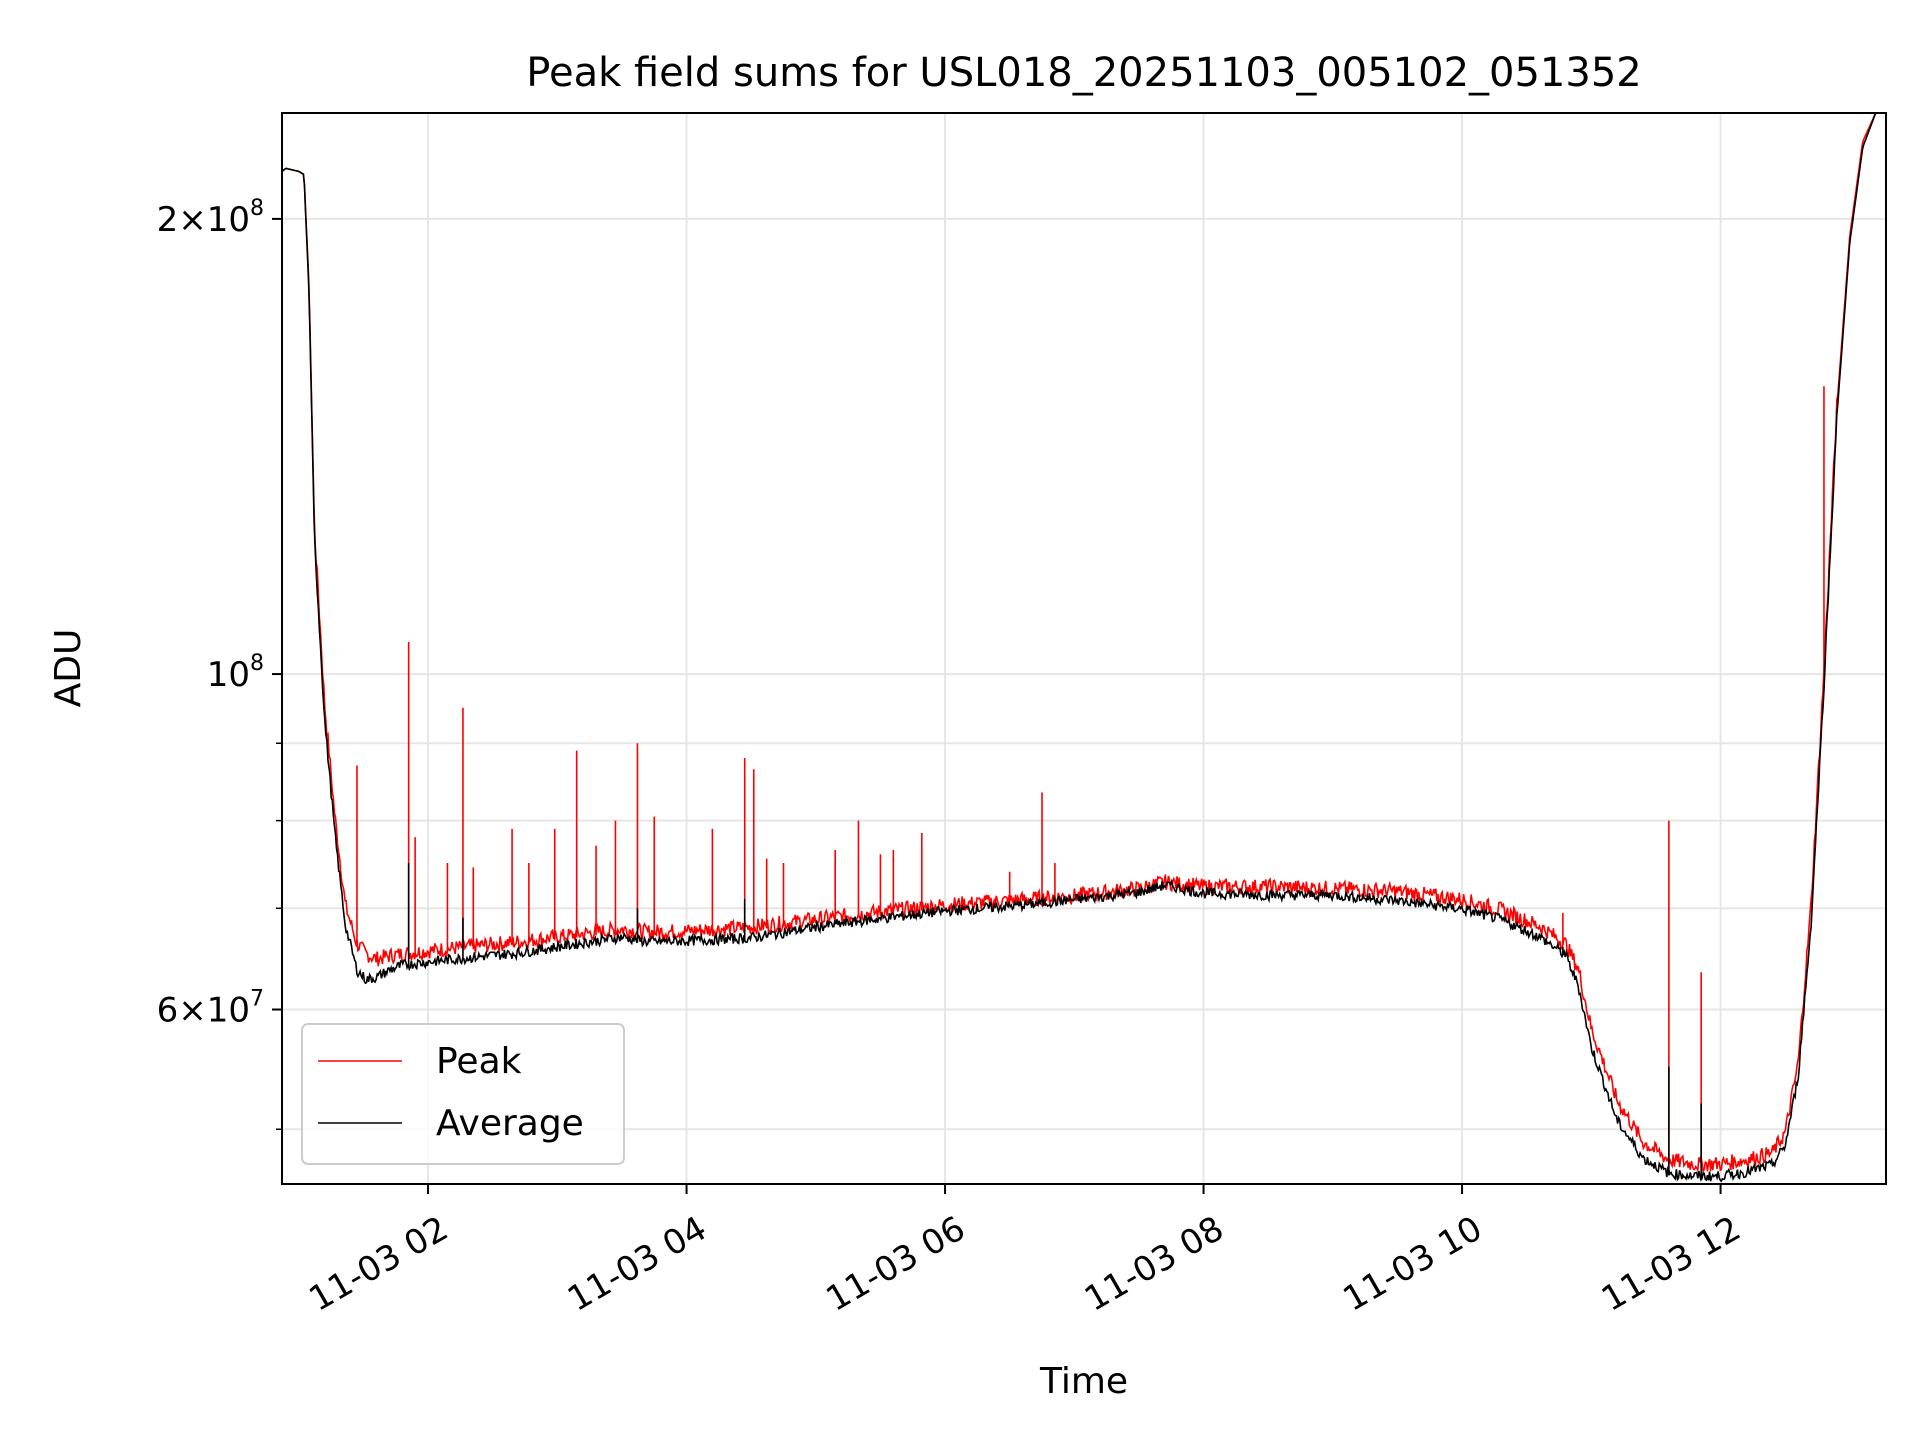 Image resolution: width=1920 pixels, height=1440 pixels. Describe the element at coordinates (210, 1009) in the screenshot. I see `y-tick-label: 6×107` at that location.